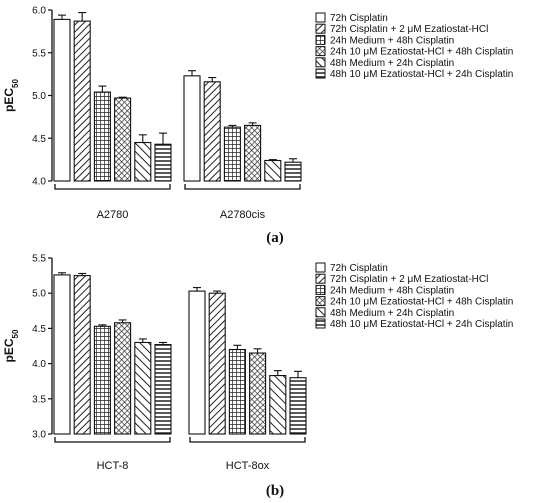 The image size is (550, 503). Describe the element at coordinates (243, 215) in the screenshot. I see `category-label: A2780cis` at that location.